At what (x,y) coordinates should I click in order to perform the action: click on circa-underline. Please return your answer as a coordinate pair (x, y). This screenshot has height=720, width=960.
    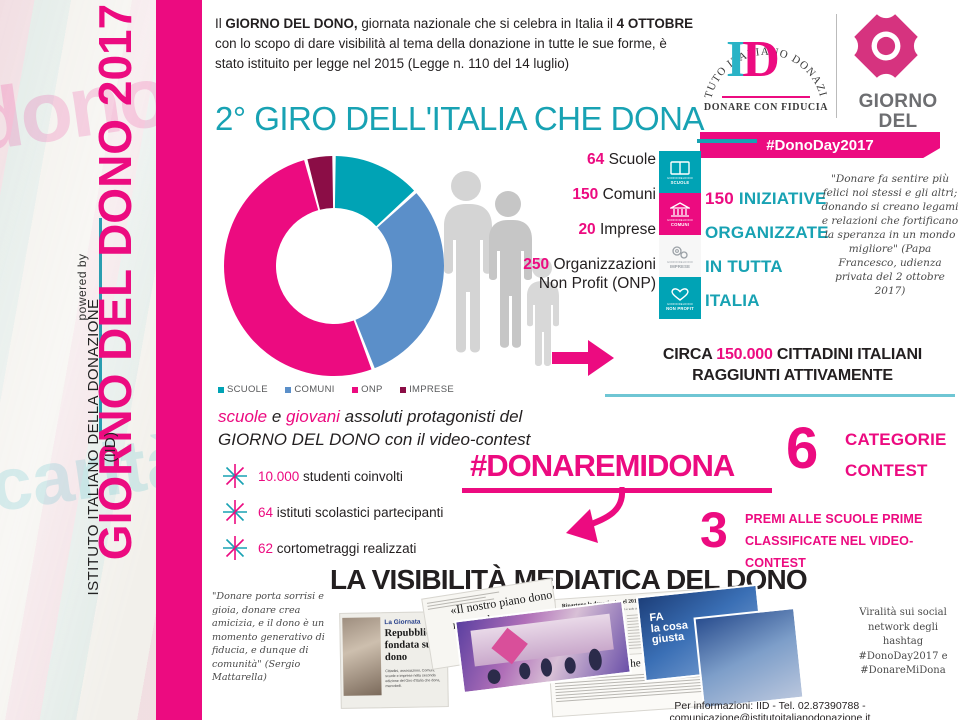
    Looking at the image, I should click on (780, 395).